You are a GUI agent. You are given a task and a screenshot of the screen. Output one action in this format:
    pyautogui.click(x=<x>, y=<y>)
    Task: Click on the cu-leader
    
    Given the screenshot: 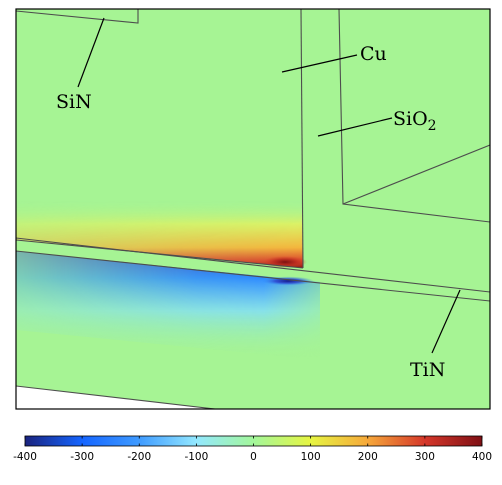 What is the action you would take?
    pyautogui.click(x=319, y=63)
    